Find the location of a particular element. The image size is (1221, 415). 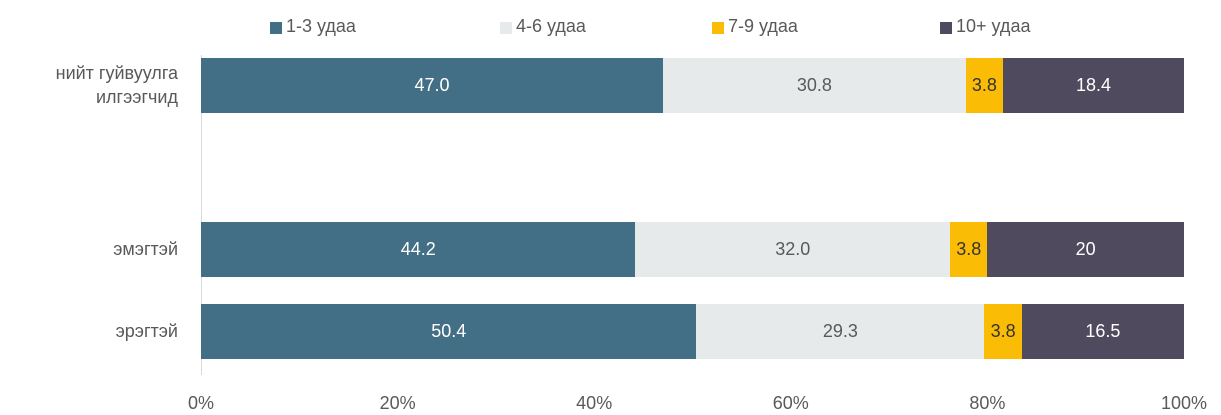

data-label: 20 is located at coordinates (1085, 248).